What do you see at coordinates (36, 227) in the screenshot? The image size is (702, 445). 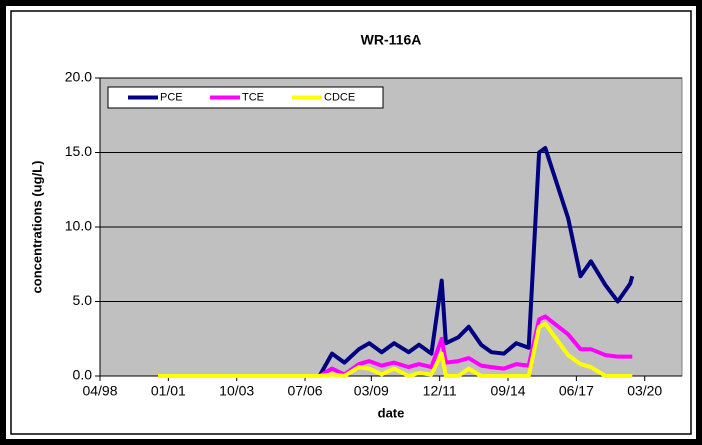 I see `y-axis-title: concentrations (ug/L)` at bounding box center [36, 227].